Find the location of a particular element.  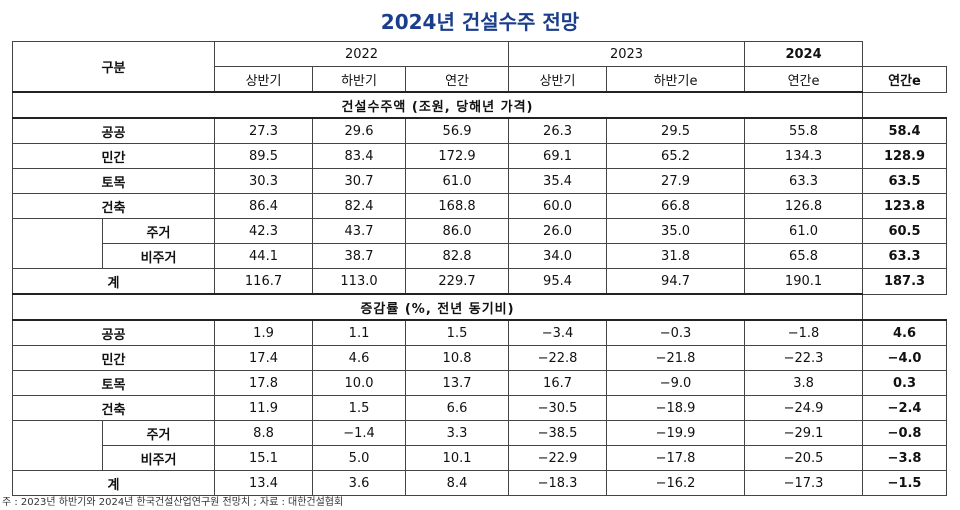

cell-value: 94.7 is located at coordinates (676, 281).